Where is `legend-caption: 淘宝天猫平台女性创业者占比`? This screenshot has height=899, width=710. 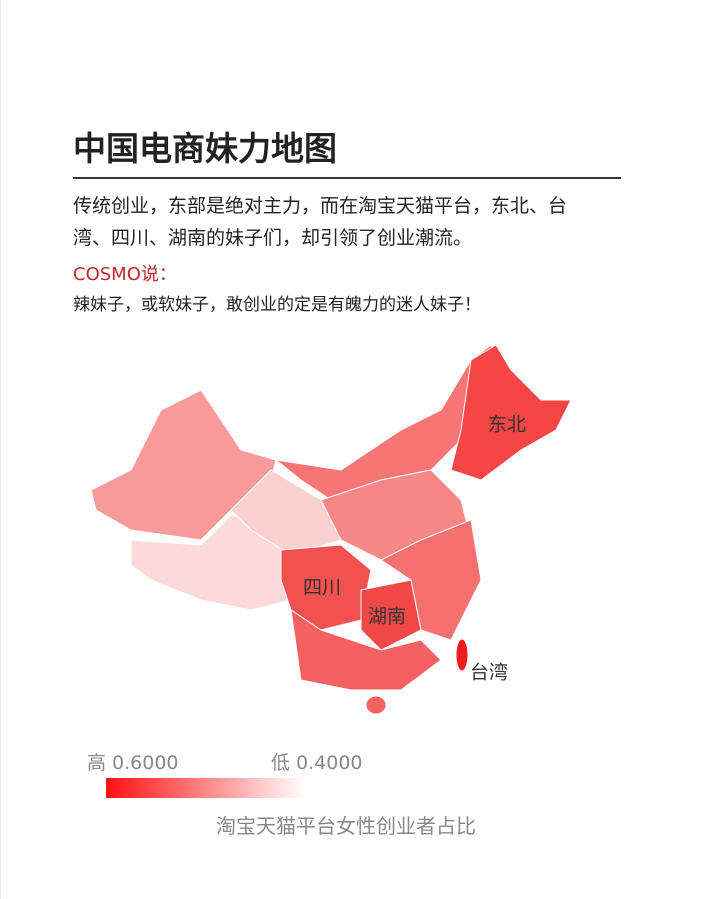
legend-caption: 淘宝天猫平台女性创业者占比 is located at coordinates (346, 826).